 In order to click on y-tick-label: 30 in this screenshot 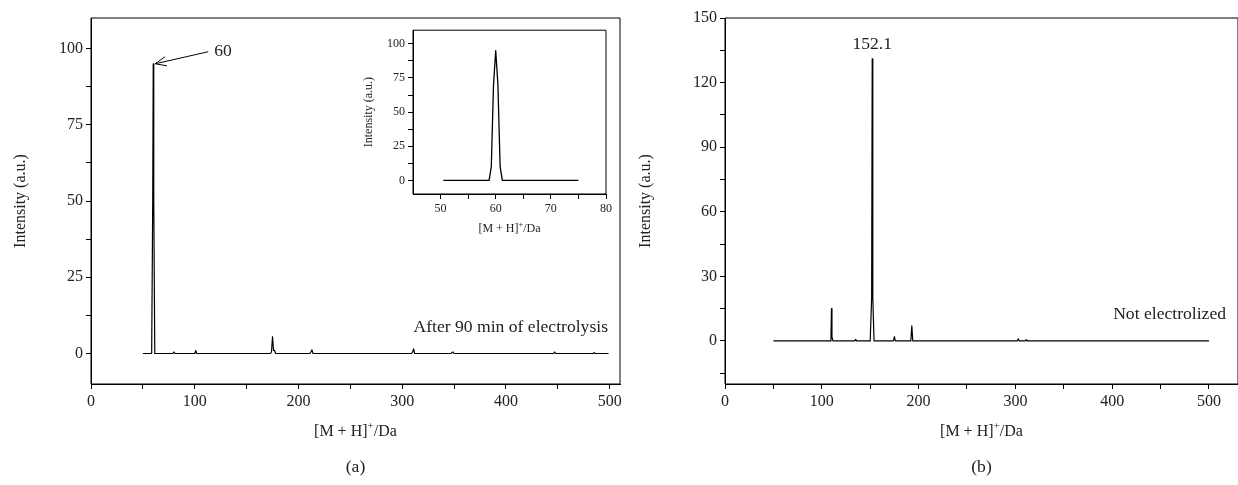, I will do `click(709, 275)`.